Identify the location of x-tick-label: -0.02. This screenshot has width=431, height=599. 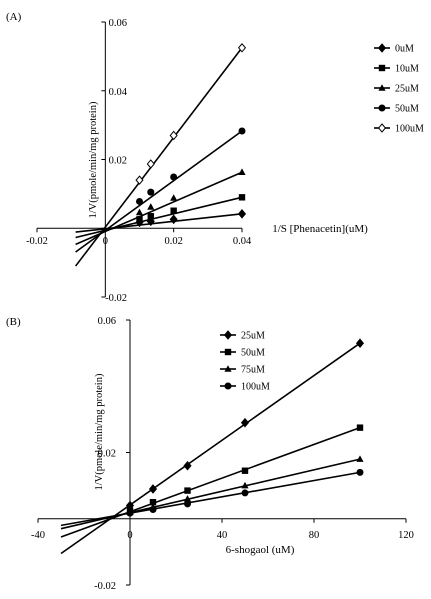
(37, 241).